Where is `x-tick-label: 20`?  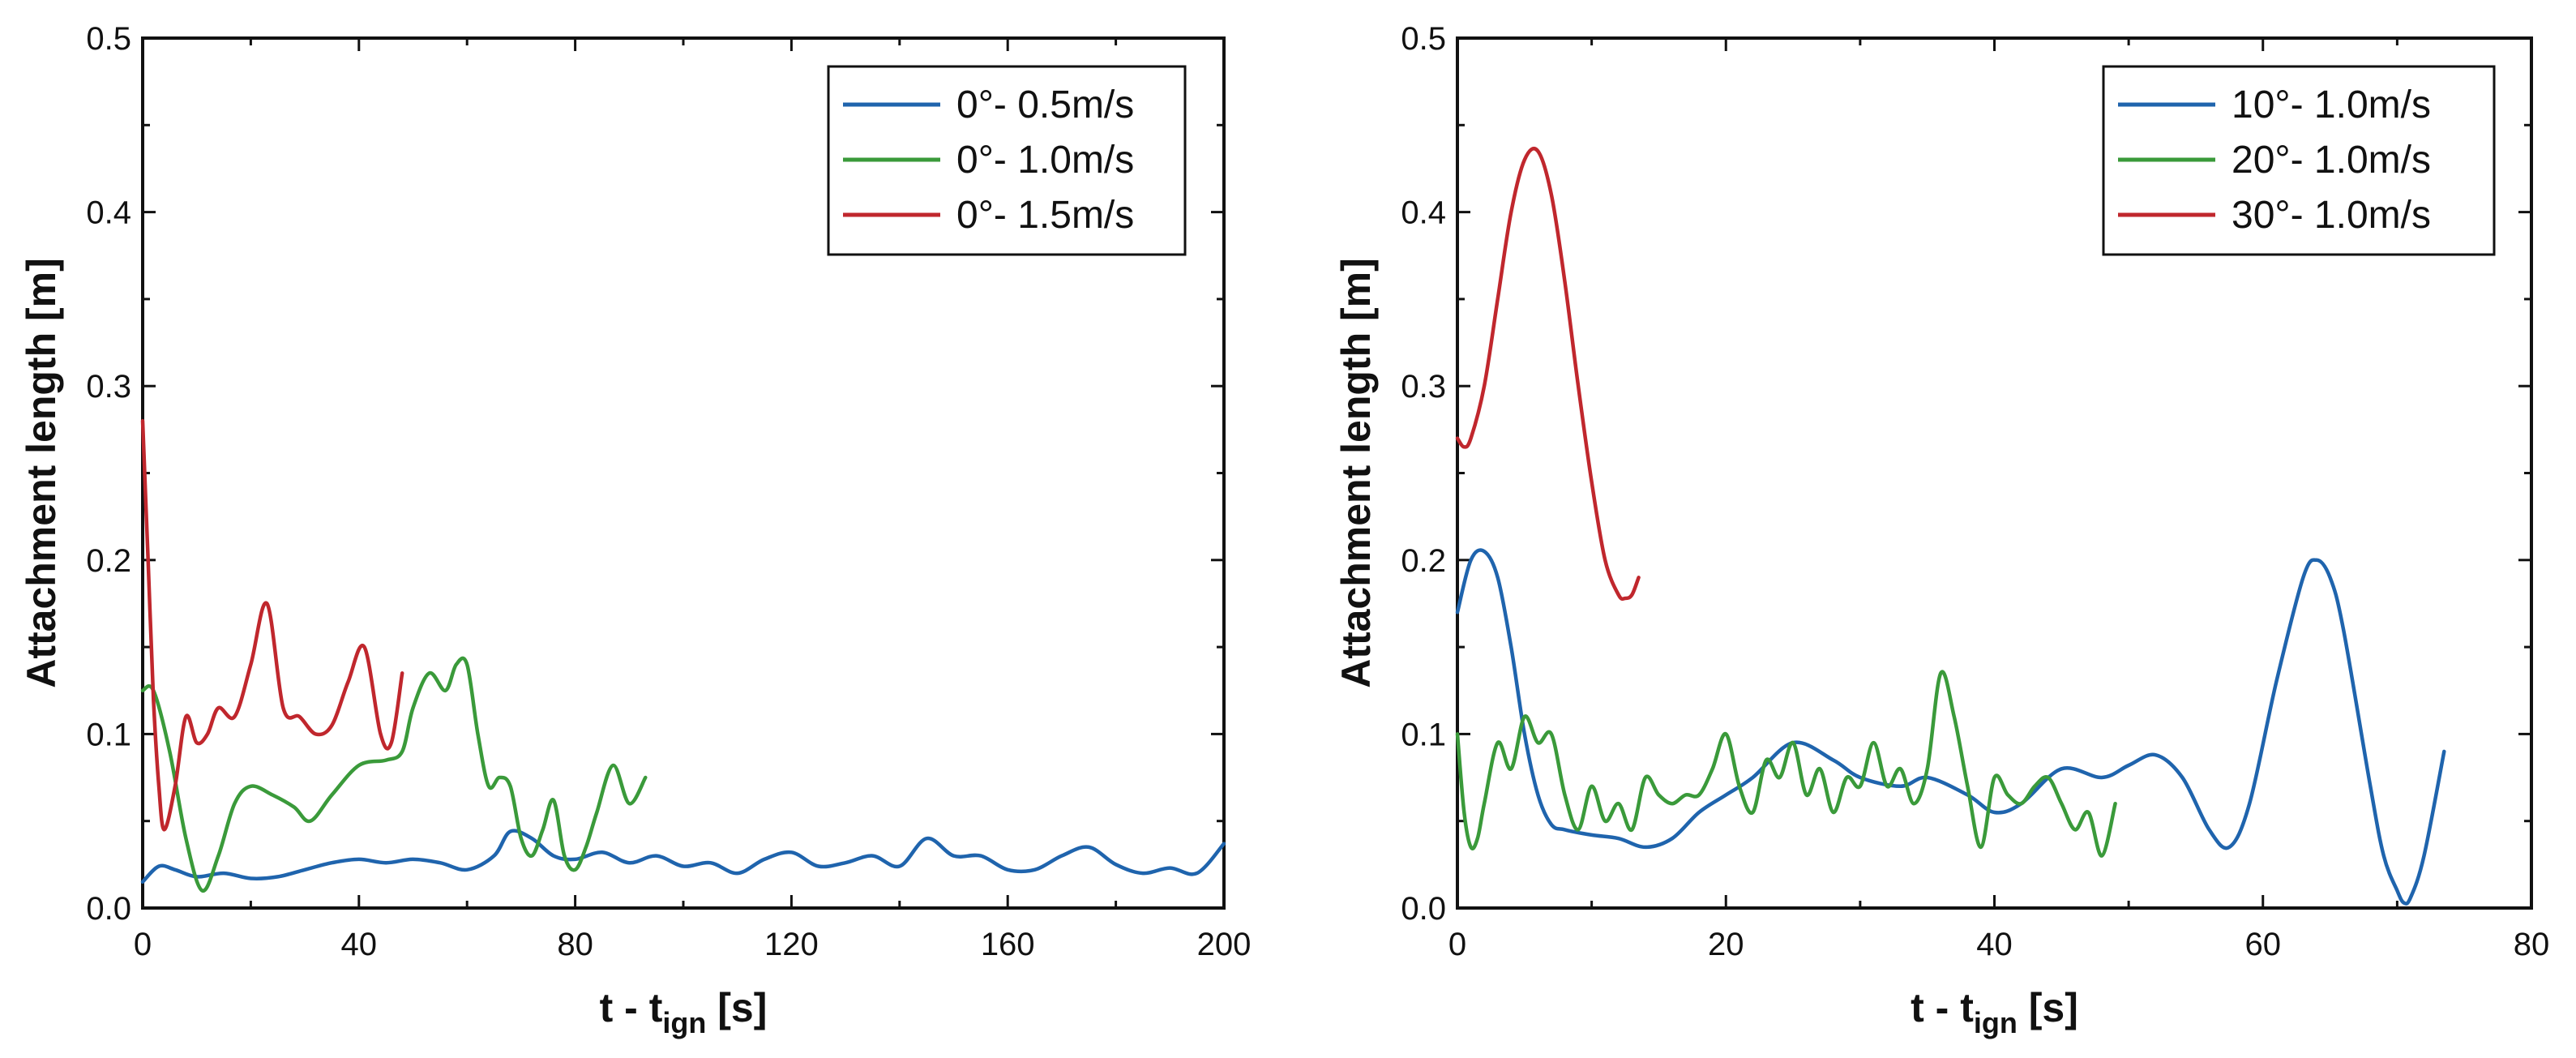 x-tick-label: 20 is located at coordinates (1726, 944).